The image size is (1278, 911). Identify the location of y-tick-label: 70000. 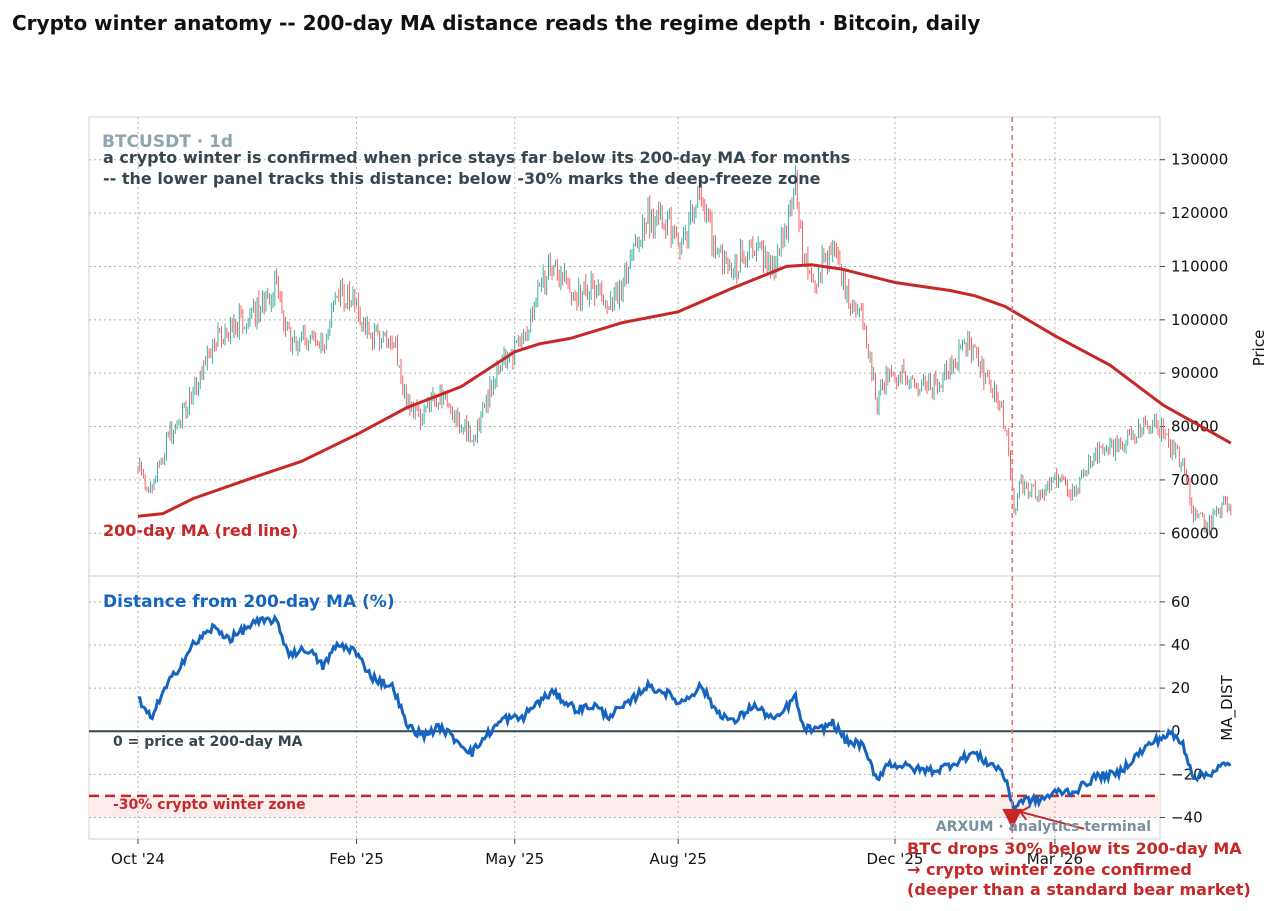
(1195, 480).